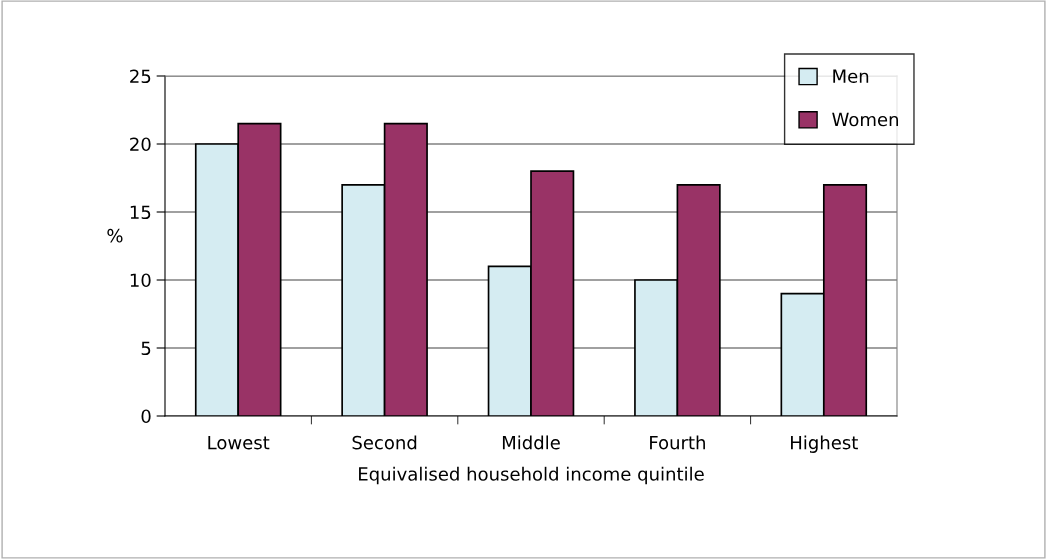 The image size is (1047, 559). What do you see at coordinates (115, 235) in the screenshot?
I see `y-axis-title: %` at bounding box center [115, 235].